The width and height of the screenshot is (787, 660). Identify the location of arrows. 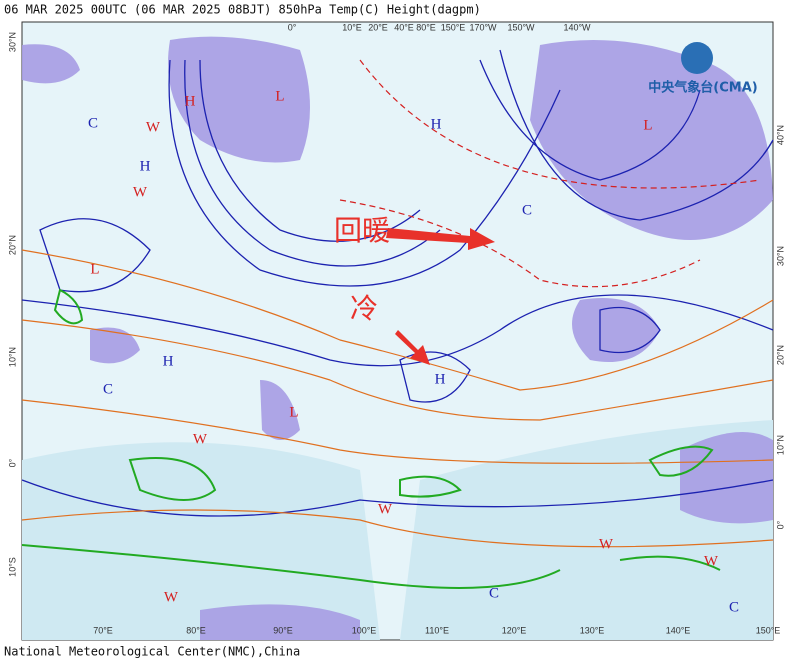
(440, 296).